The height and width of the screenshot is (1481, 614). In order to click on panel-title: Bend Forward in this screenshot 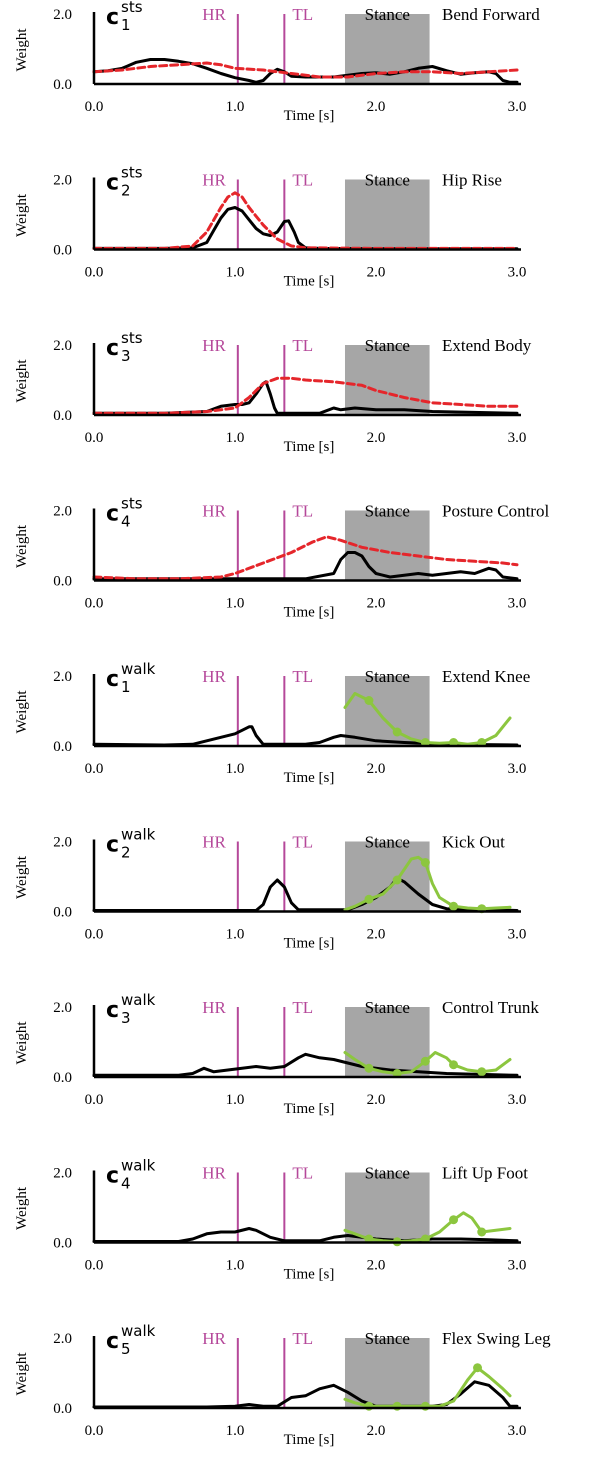, I will do `click(491, 14)`.